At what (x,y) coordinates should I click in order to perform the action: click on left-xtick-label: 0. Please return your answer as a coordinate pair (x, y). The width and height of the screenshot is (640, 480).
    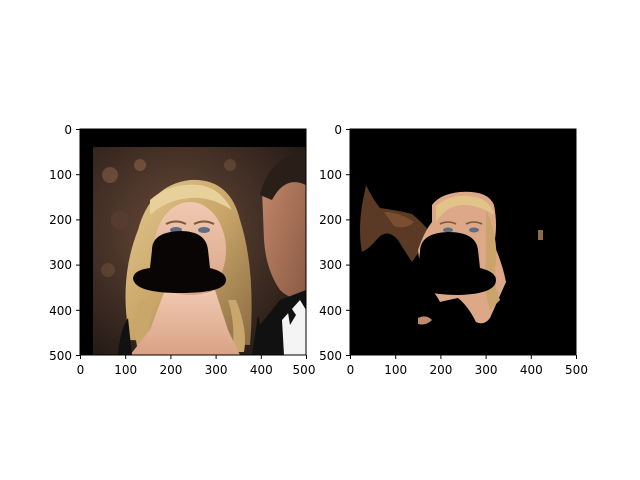
    Looking at the image, I should click on (81, 370).